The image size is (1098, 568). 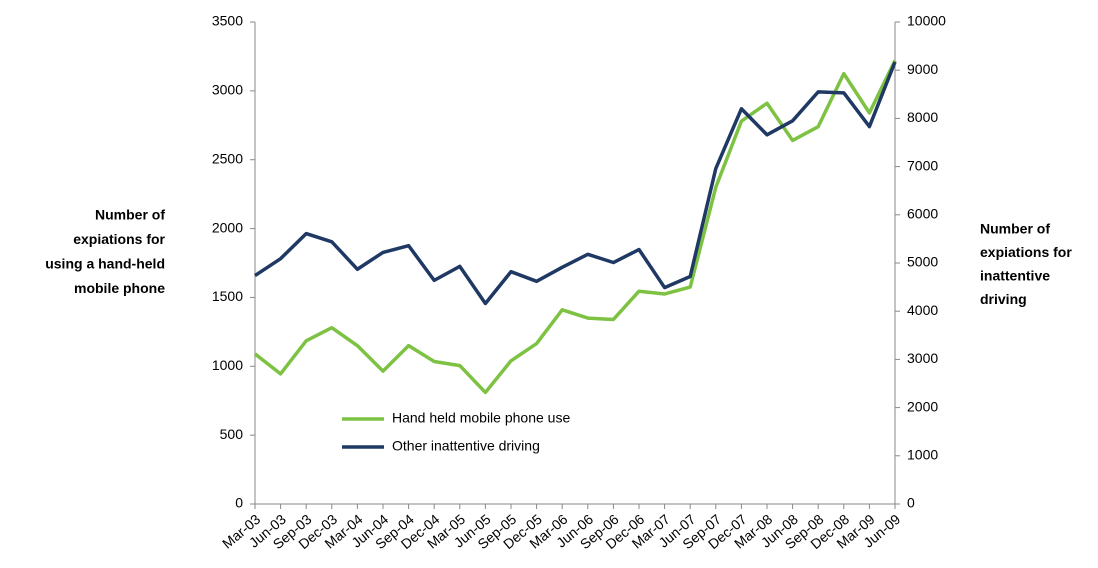 What do you see at coordinates (911, 503) in the screenshot?
I see `y2-tick-label: 0` at bounding box center [911, 503].